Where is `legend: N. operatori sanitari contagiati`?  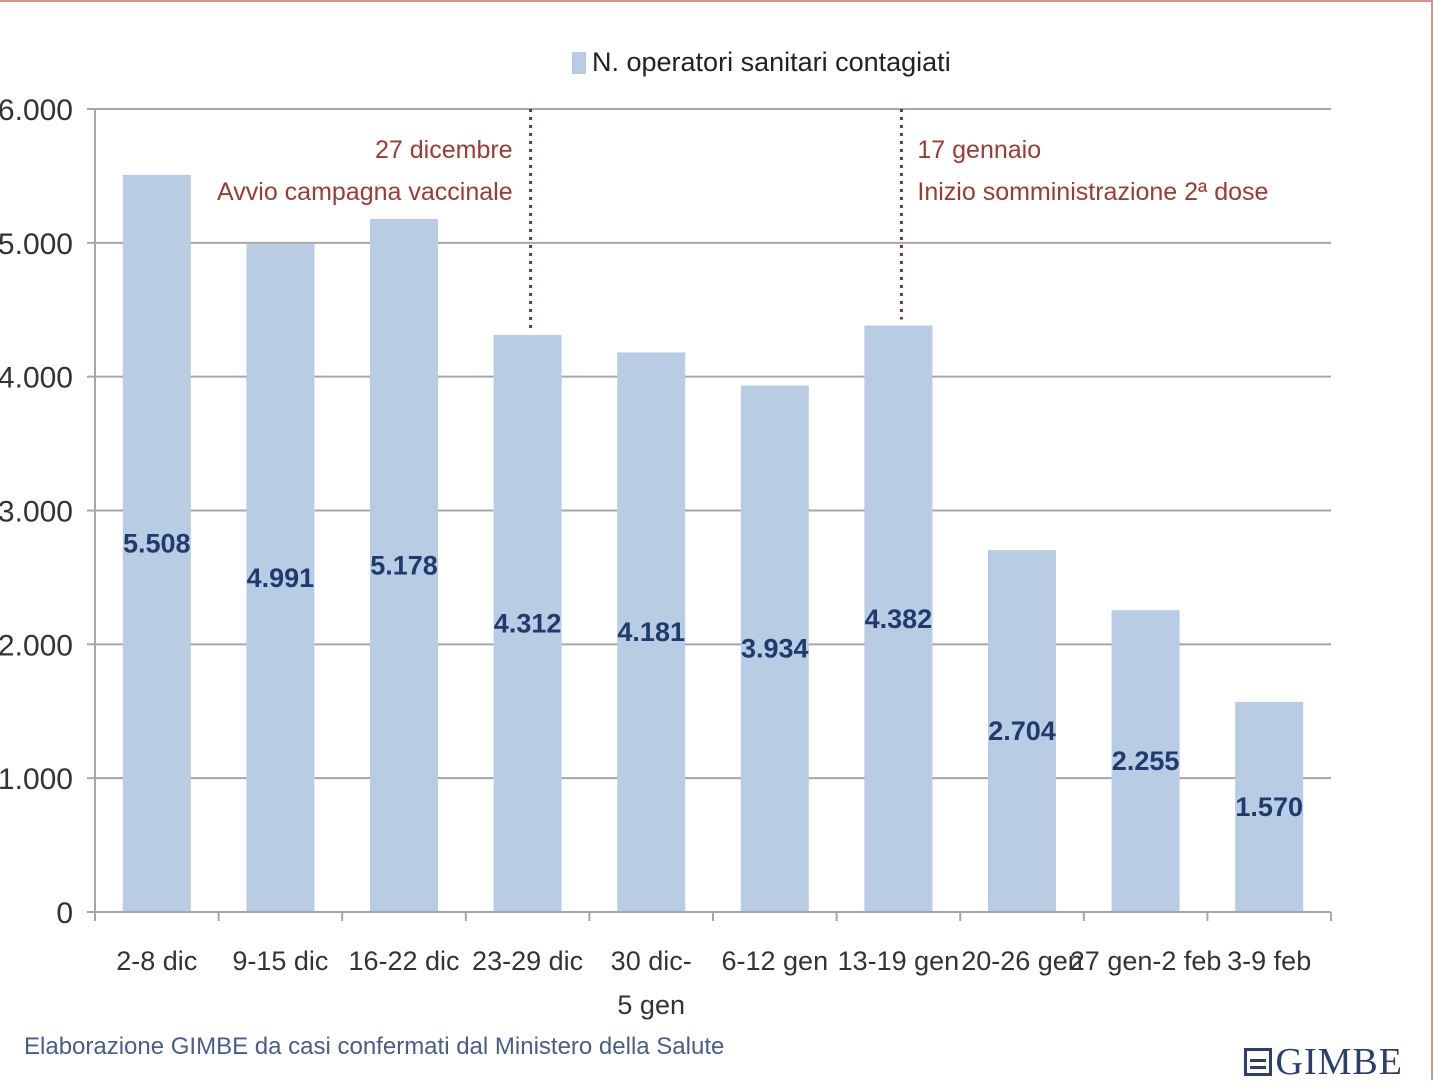 legend: N. operatori sanitari contagiati is located at coordinates (761, 62).